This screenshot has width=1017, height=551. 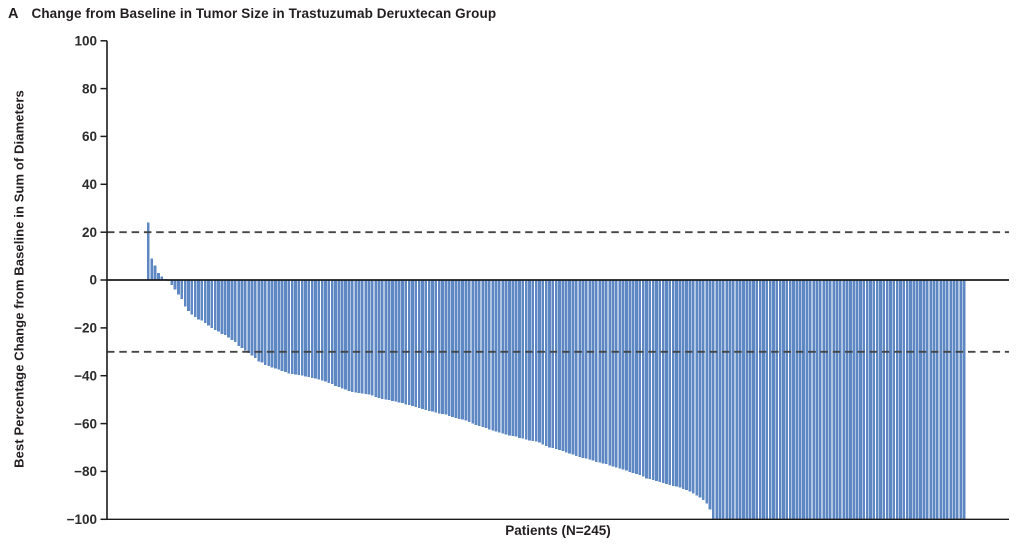 I want to click on panel-letter: A, so click(x=13, y=14).